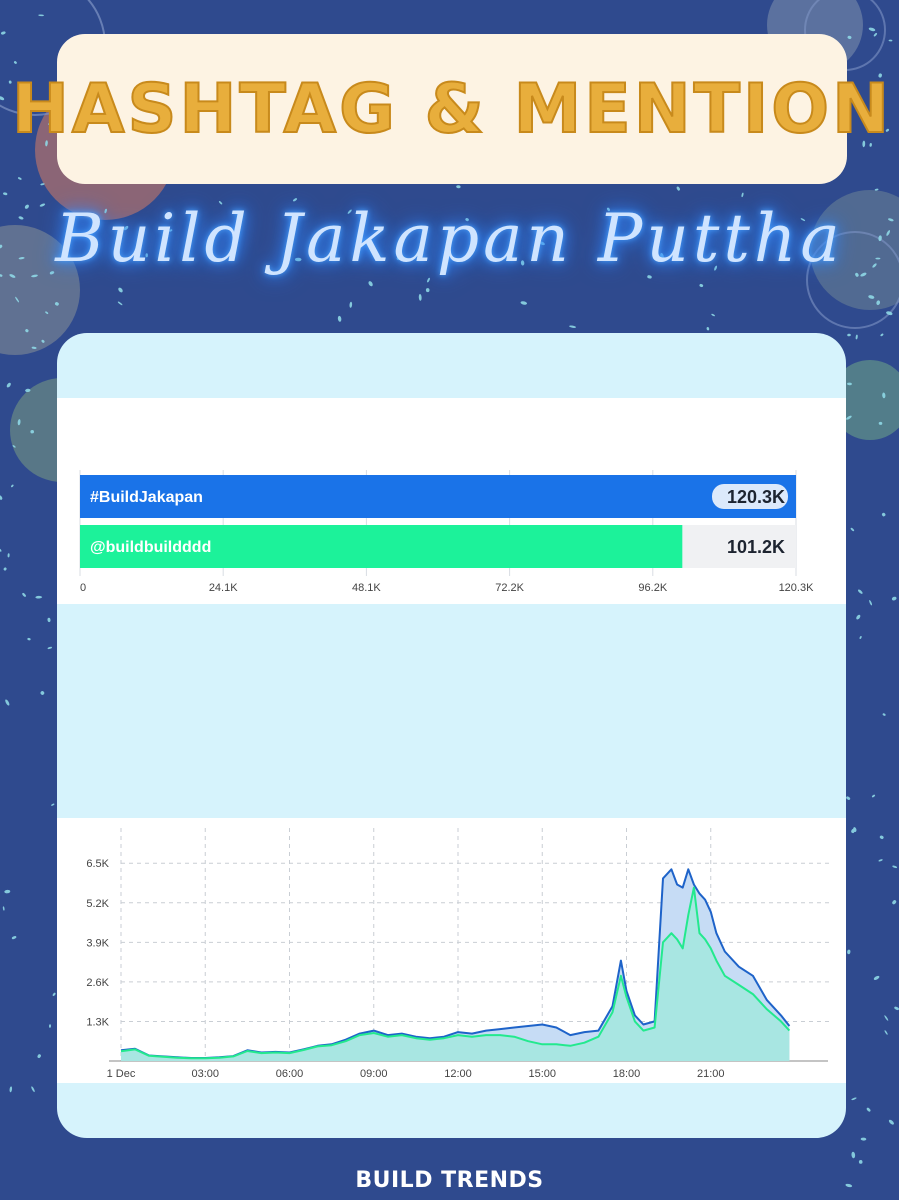  What do you see at coordinates (542, 1074) in the screenshot?
I see `x-tick-label: 15:00` at bounding box center [542, 1074].